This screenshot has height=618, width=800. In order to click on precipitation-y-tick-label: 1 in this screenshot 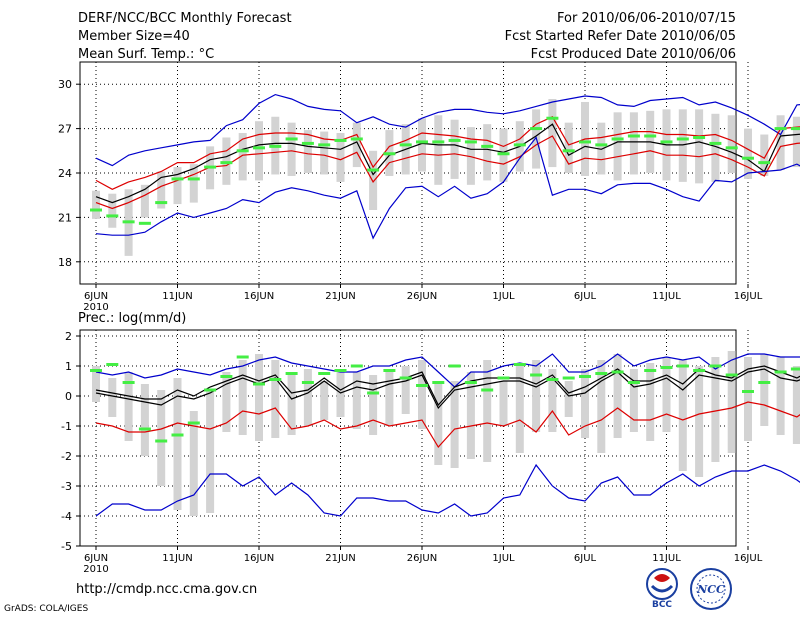, I will do `click(68, 366)`.